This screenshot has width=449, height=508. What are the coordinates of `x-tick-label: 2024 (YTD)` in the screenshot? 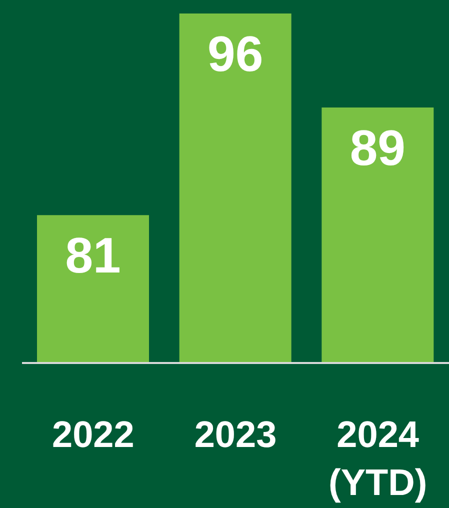 It's located at (378, 458).